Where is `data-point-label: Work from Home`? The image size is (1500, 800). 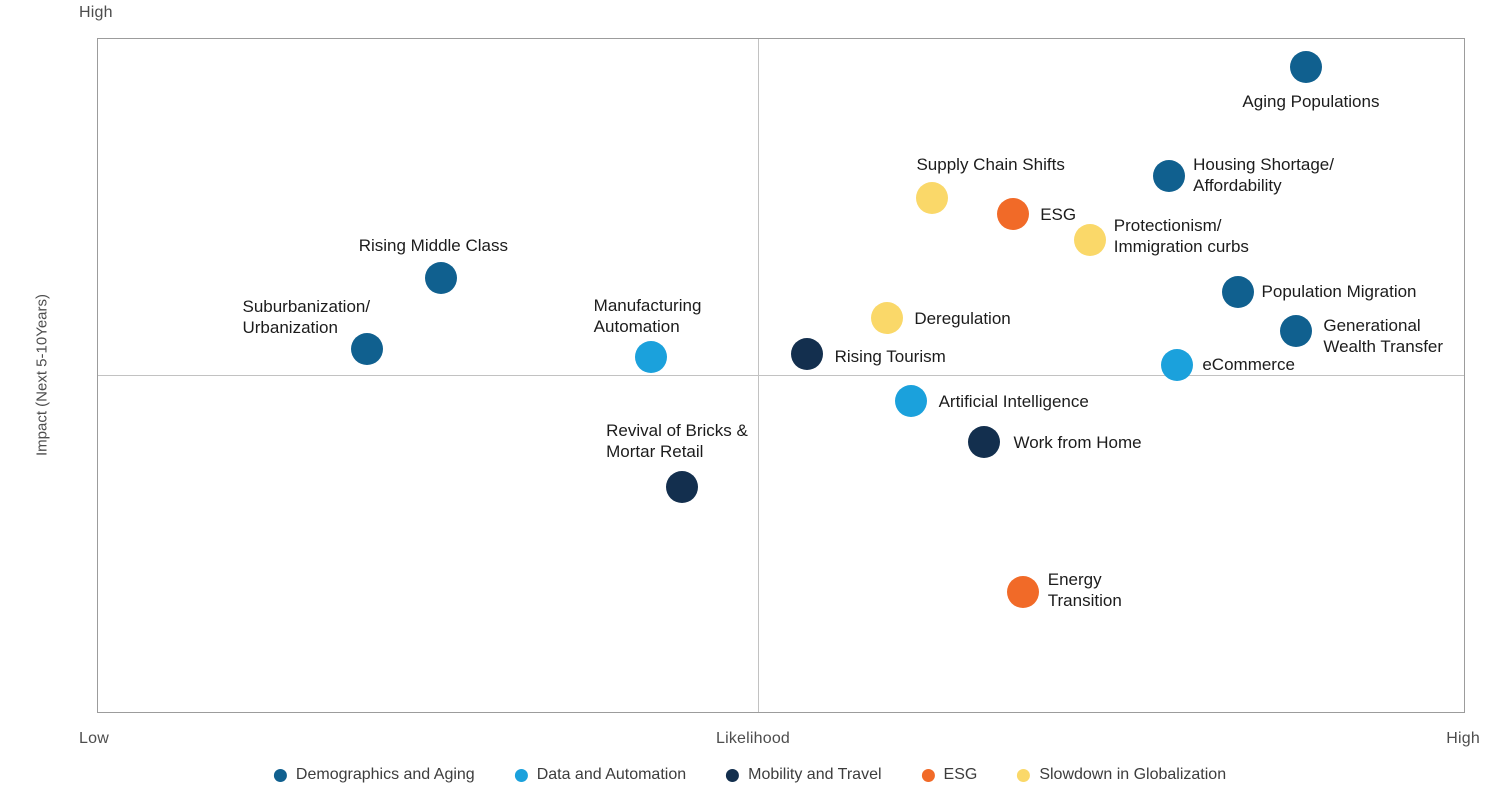
data-point-label: Work from Home is located at coordinates (1077, 442).